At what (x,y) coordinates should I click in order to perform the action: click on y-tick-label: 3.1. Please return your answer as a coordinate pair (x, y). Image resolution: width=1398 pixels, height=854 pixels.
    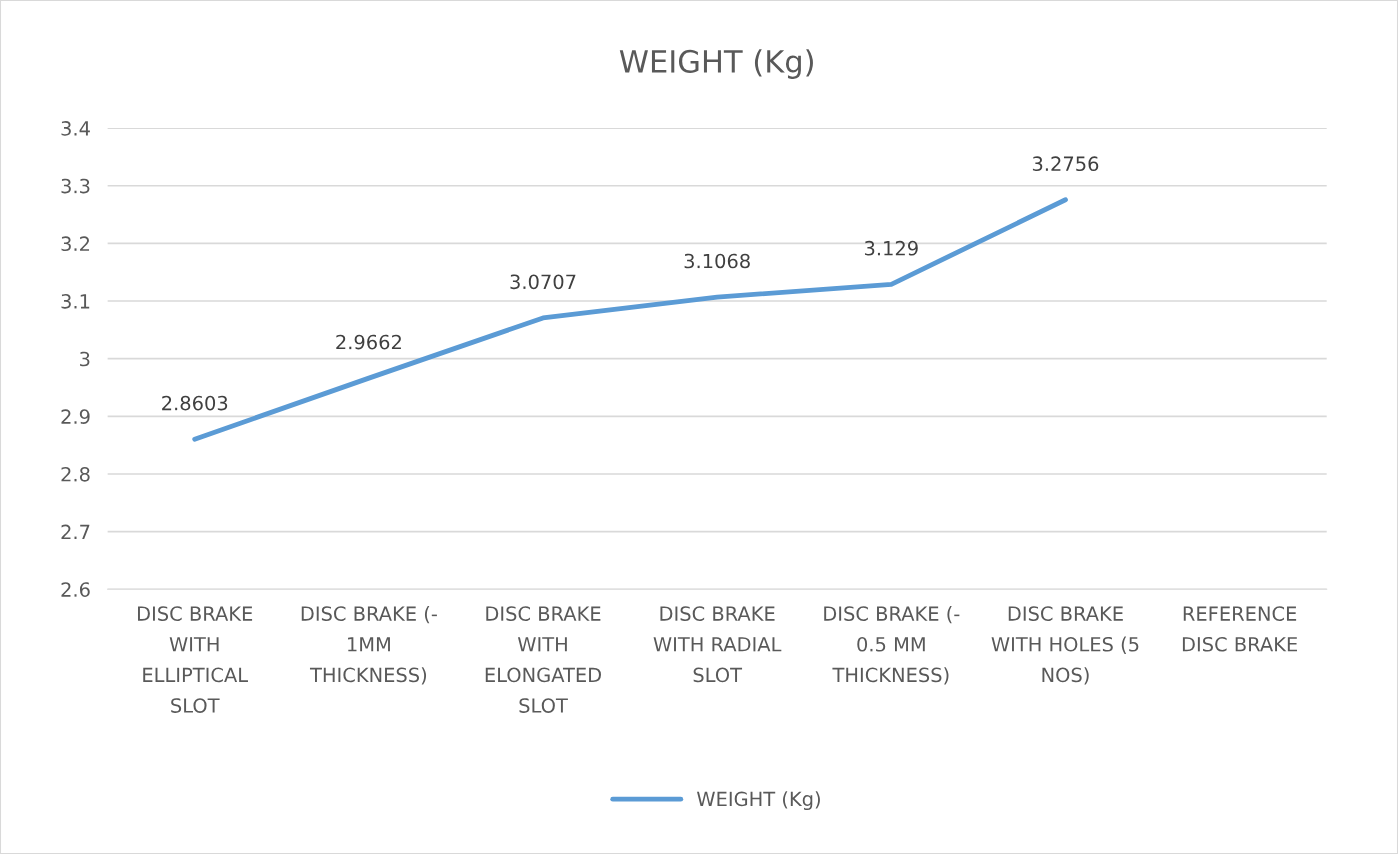
    Looking at the image, I should click on (75, 301).